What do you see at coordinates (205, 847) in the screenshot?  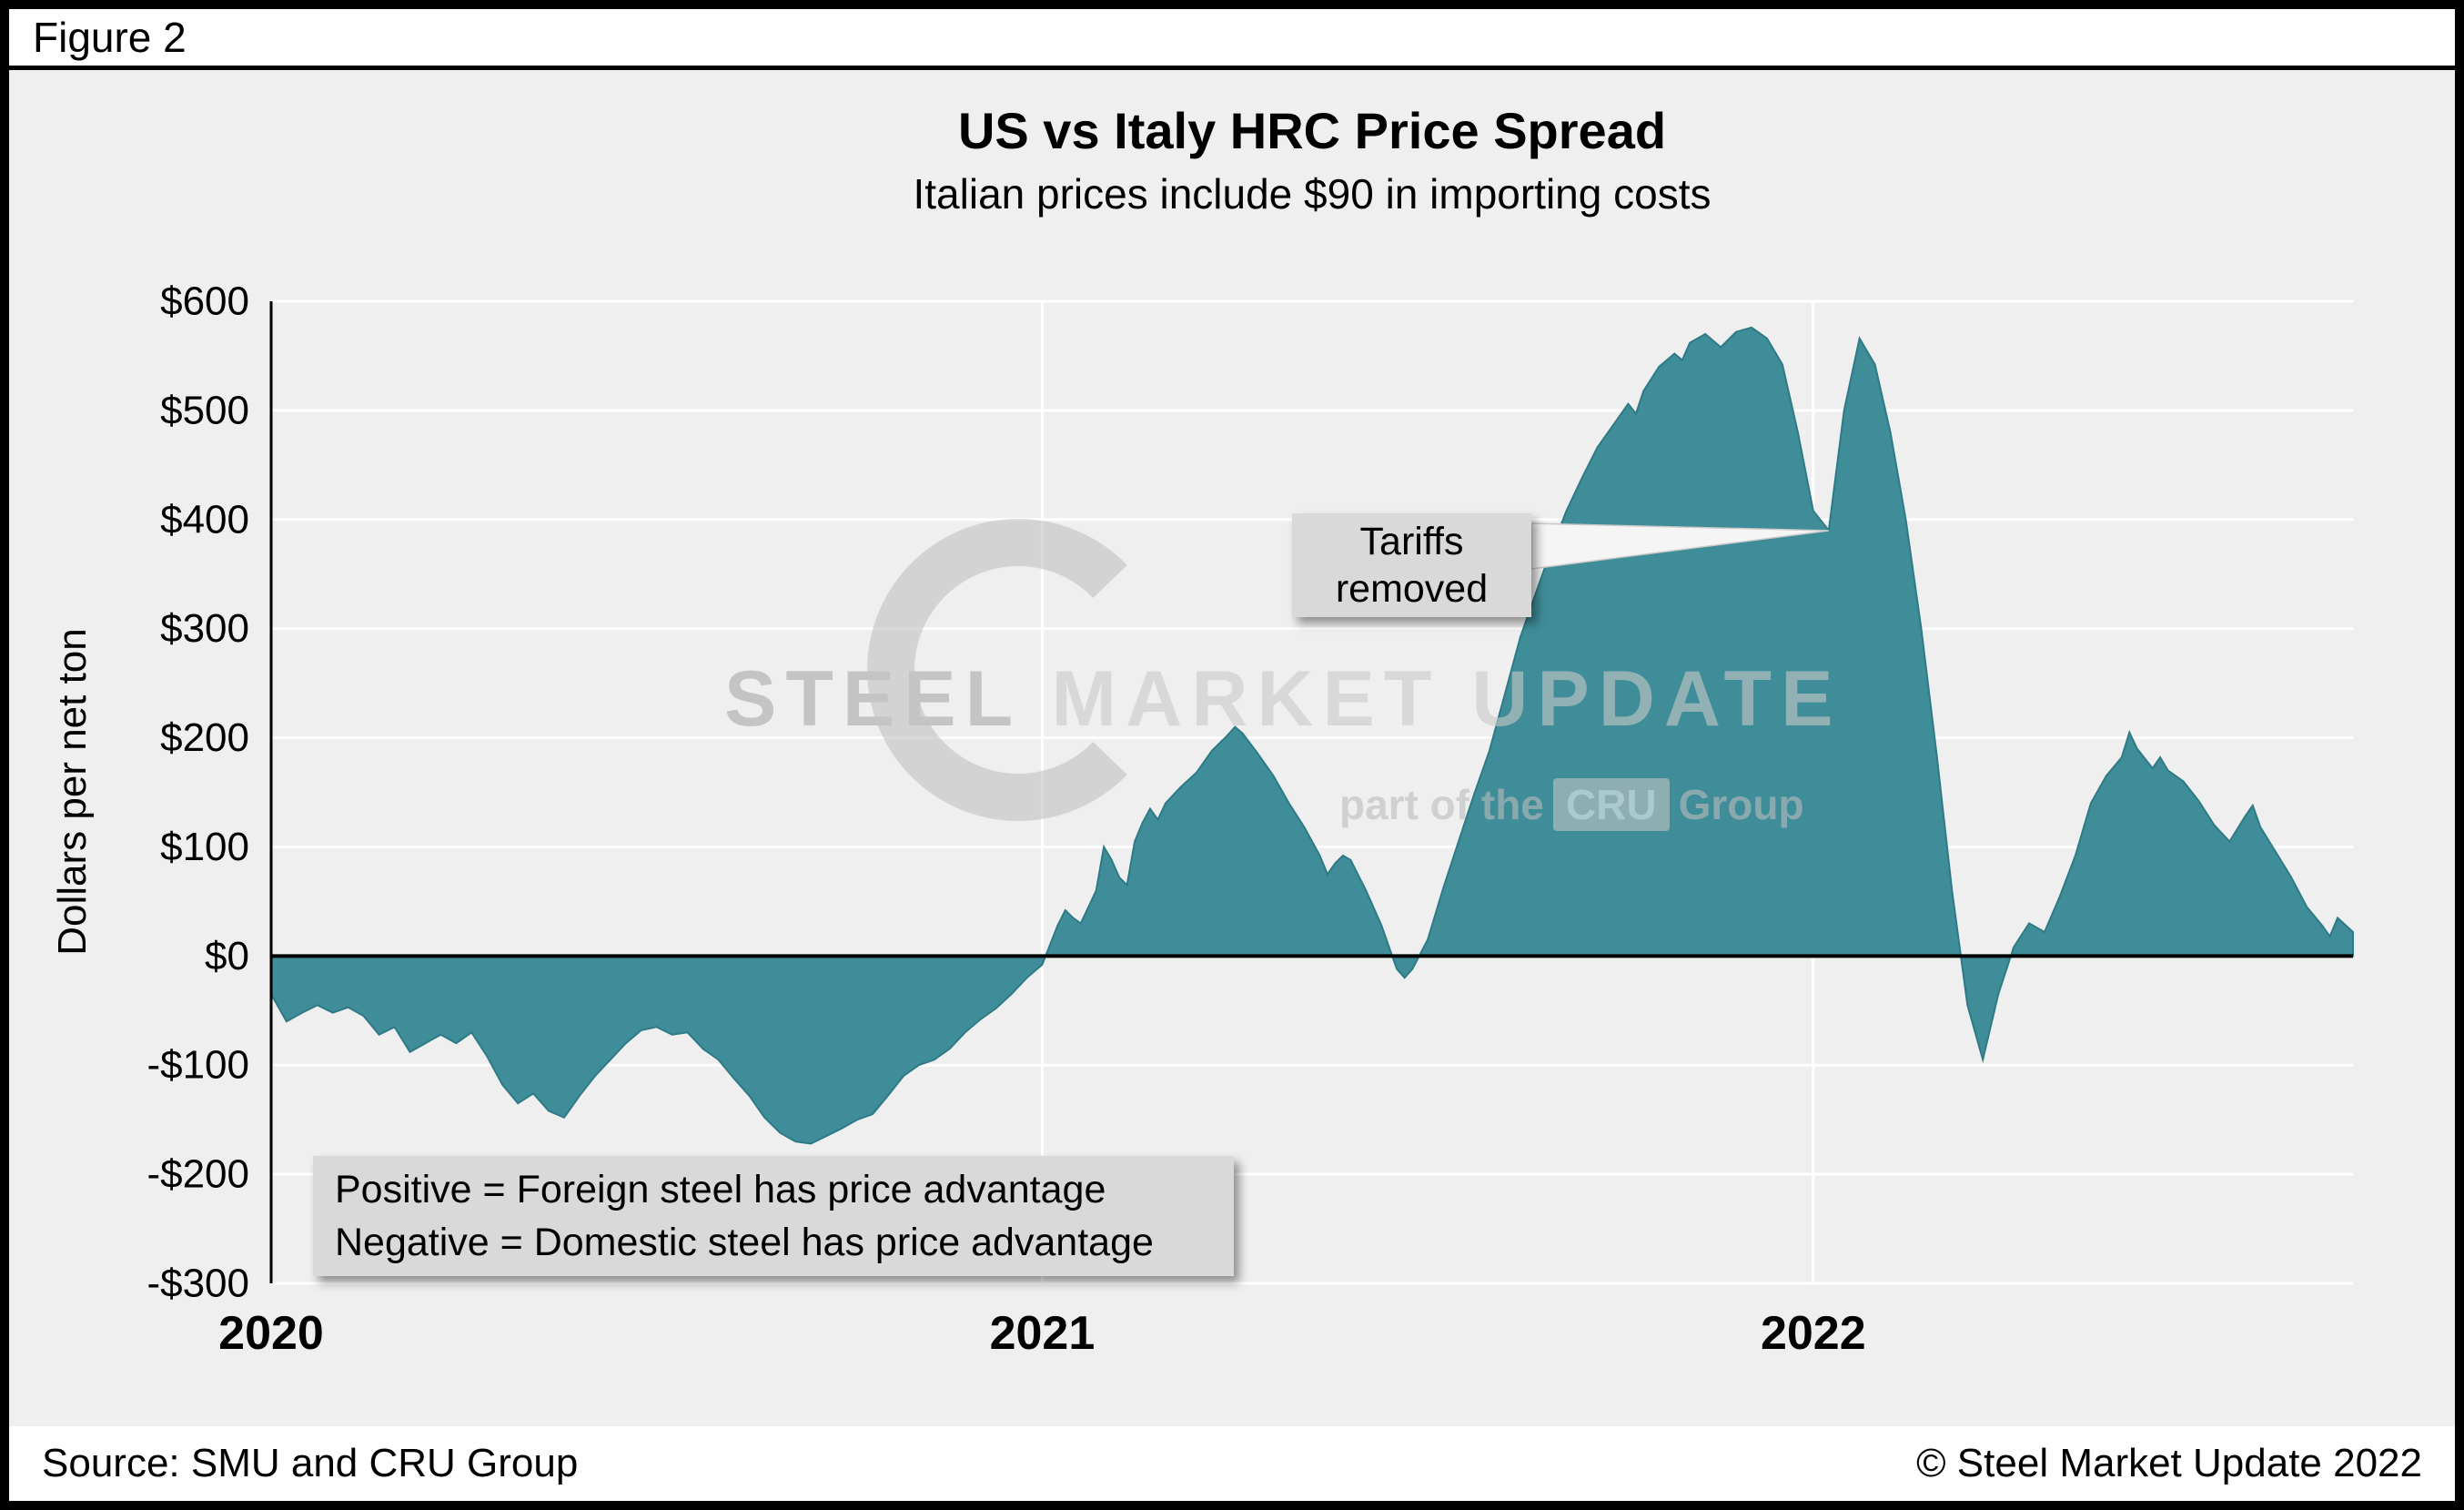 I see `svg-text: $100` at bounding box center [205, 847].